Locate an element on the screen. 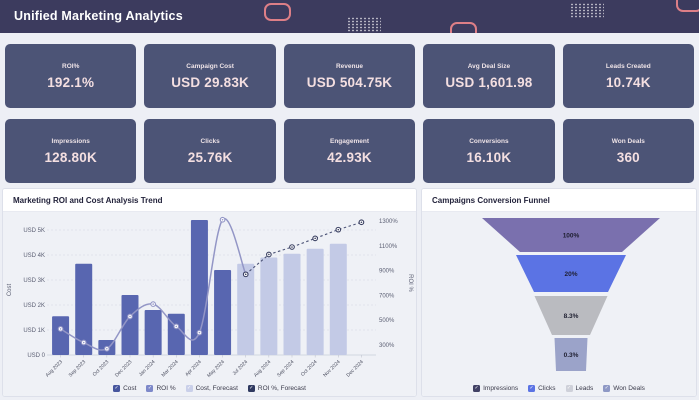 Image resolution: width=699 pixels, height=400 pixels. funnel-stage-won-deals is located at coordinates (571, 354).